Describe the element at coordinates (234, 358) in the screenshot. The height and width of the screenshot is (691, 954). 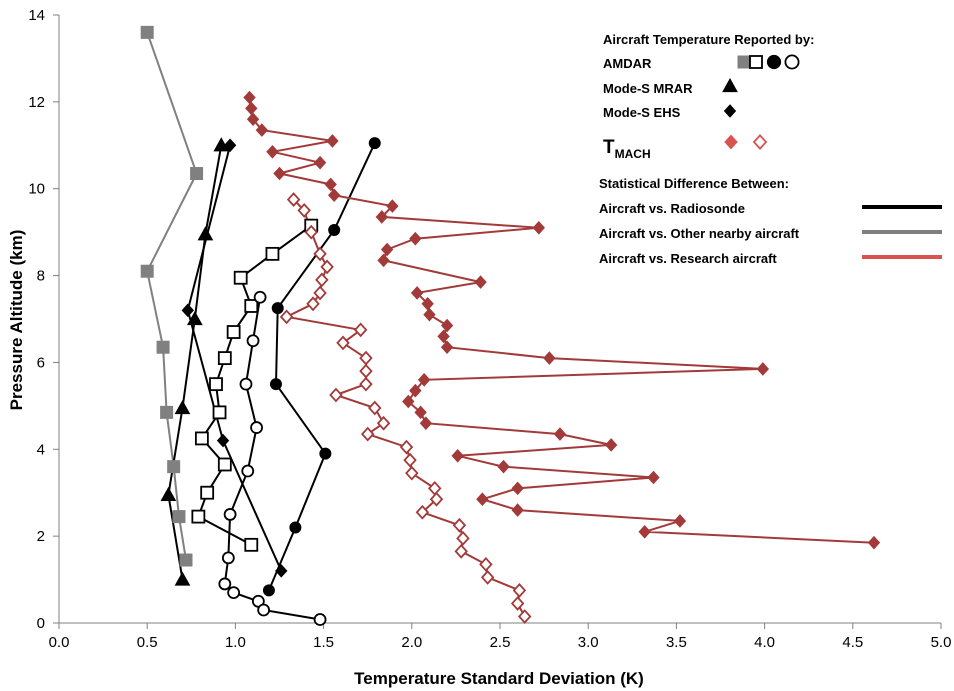
I see `series-line-ehs_radiosonde` at that location.